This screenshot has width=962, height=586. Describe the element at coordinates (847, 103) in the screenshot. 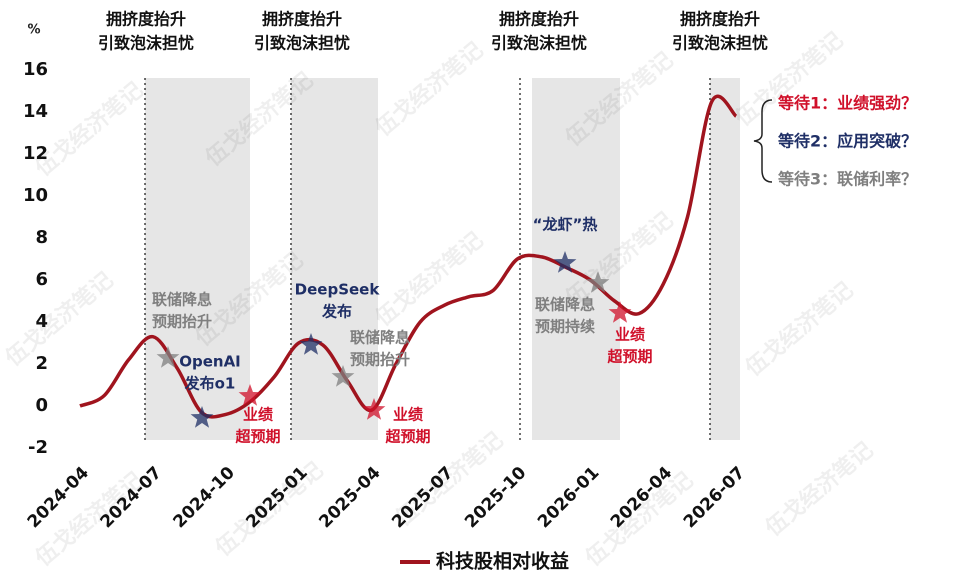

I see `waiting-item: 等待1：业绩强劲？` at that location.